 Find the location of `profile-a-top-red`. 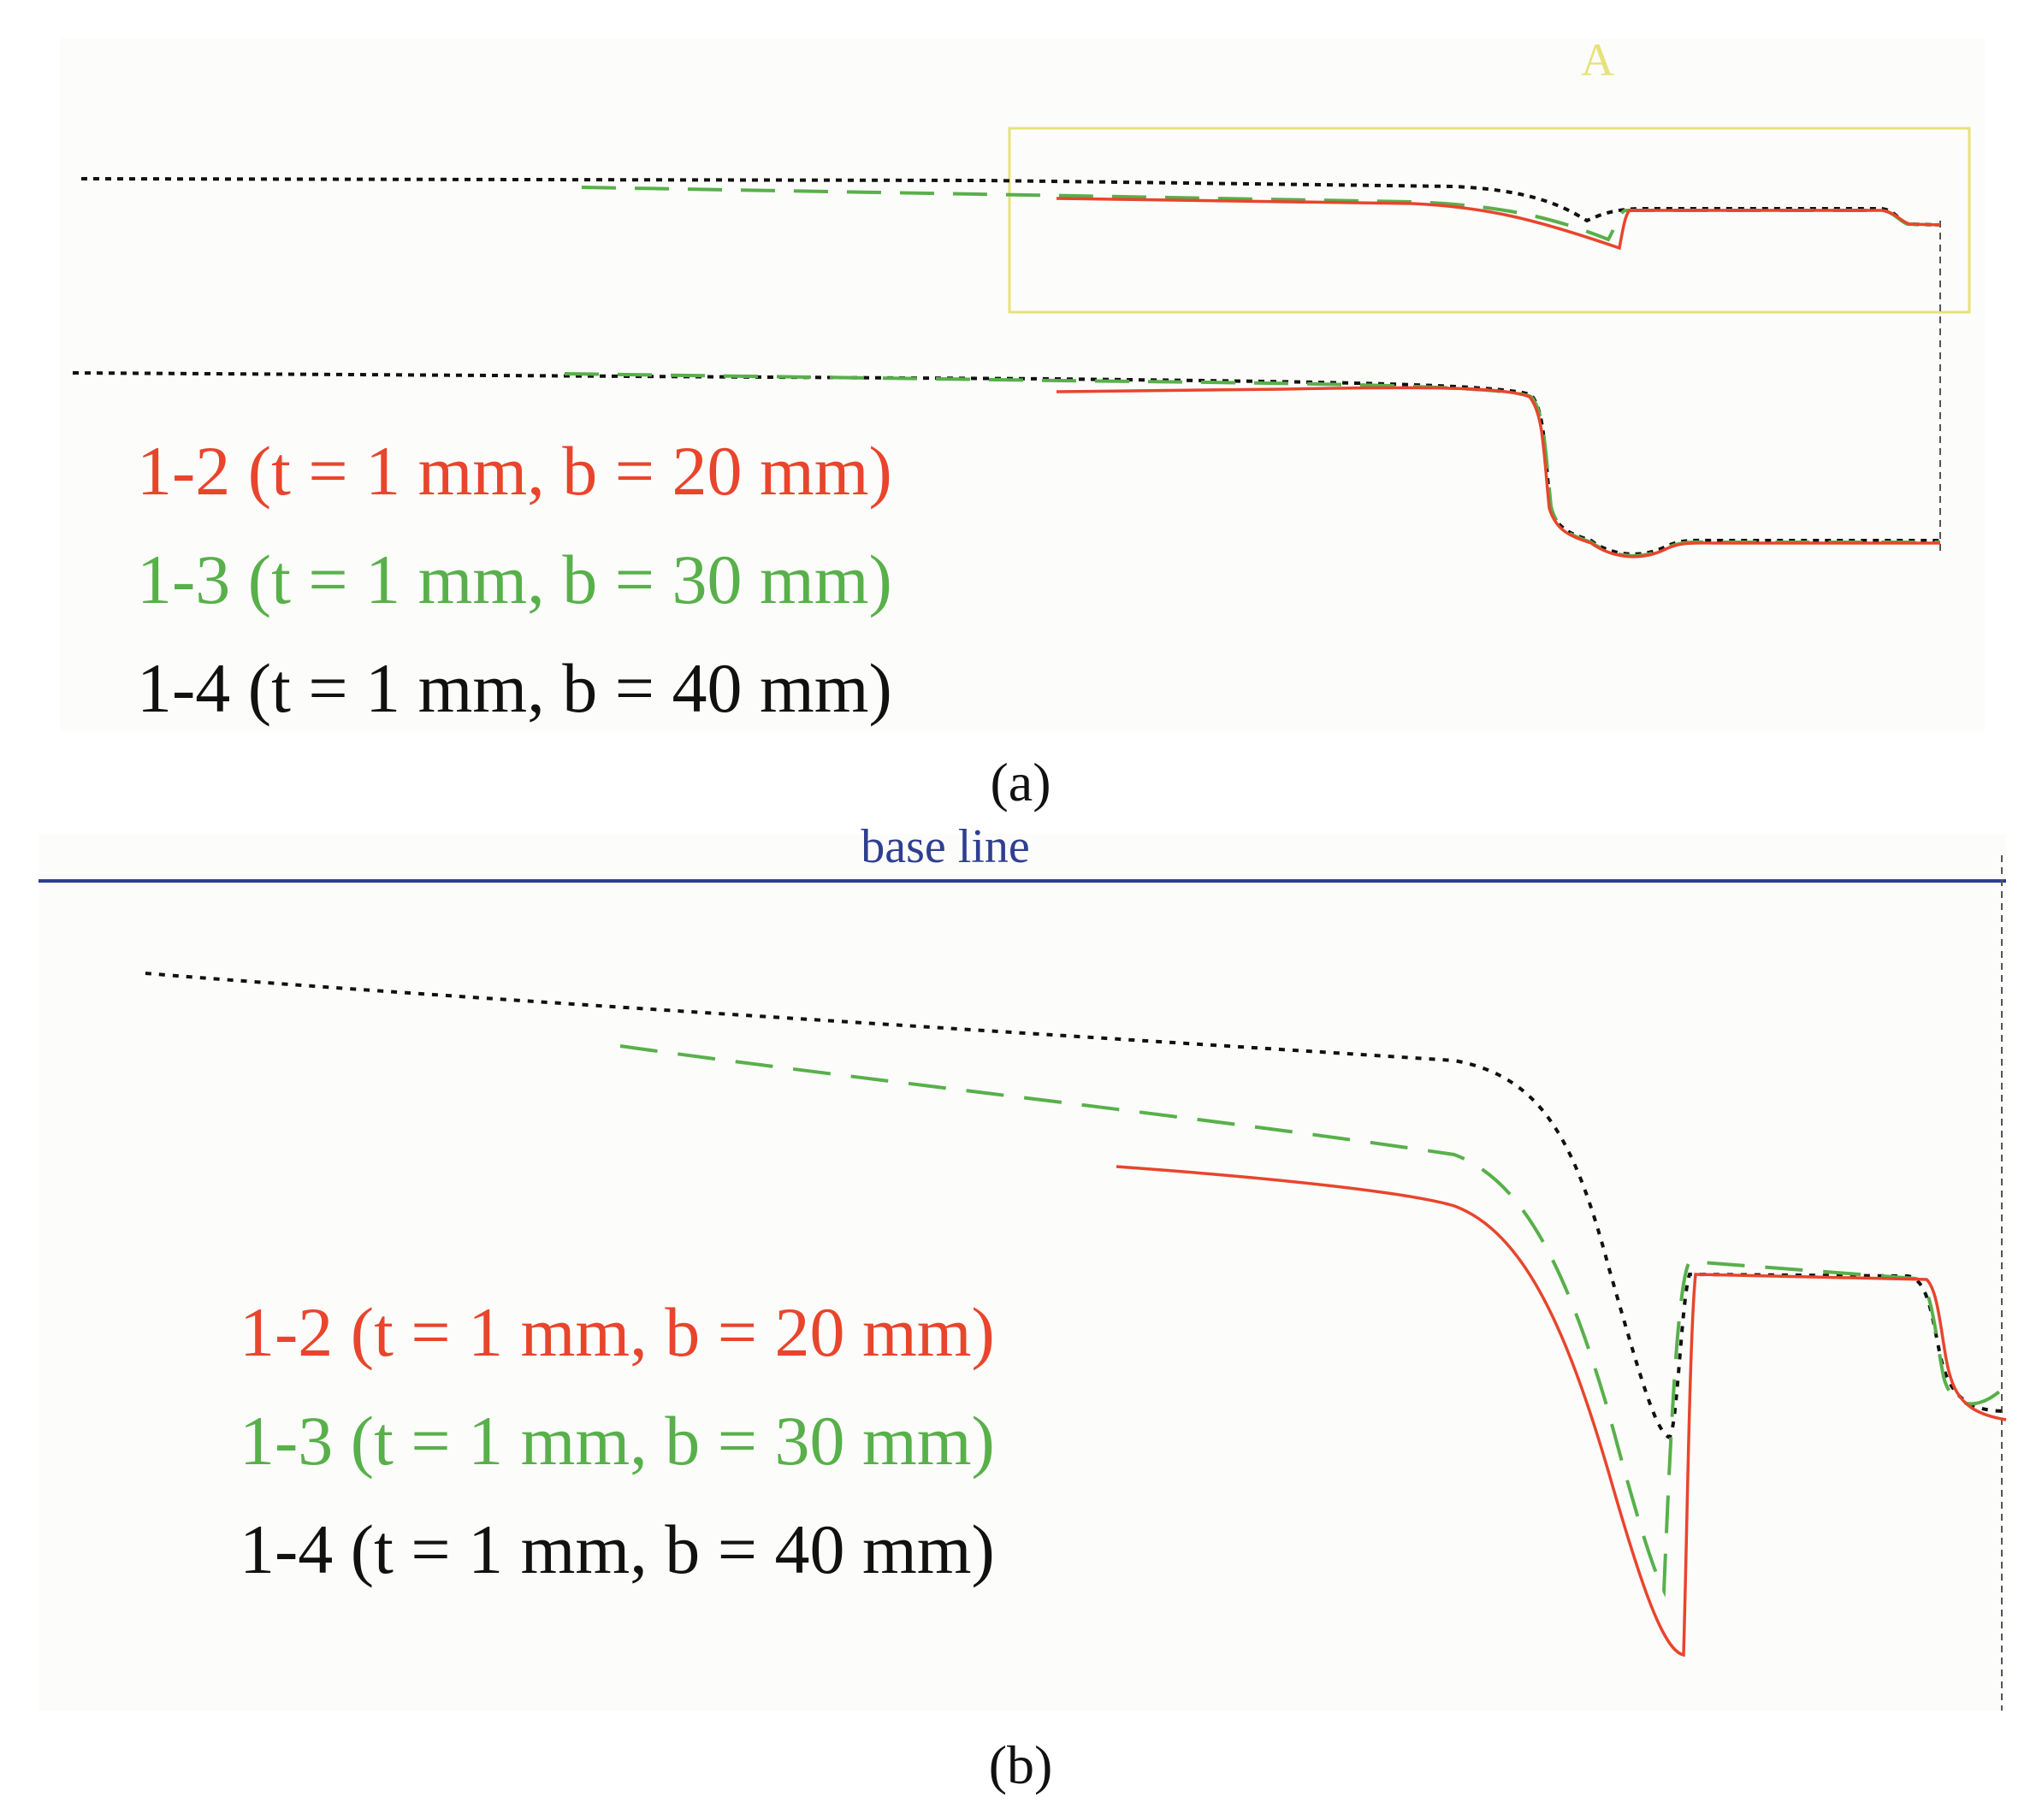

profile-a-top-red is located at coordinates (1498, 224).